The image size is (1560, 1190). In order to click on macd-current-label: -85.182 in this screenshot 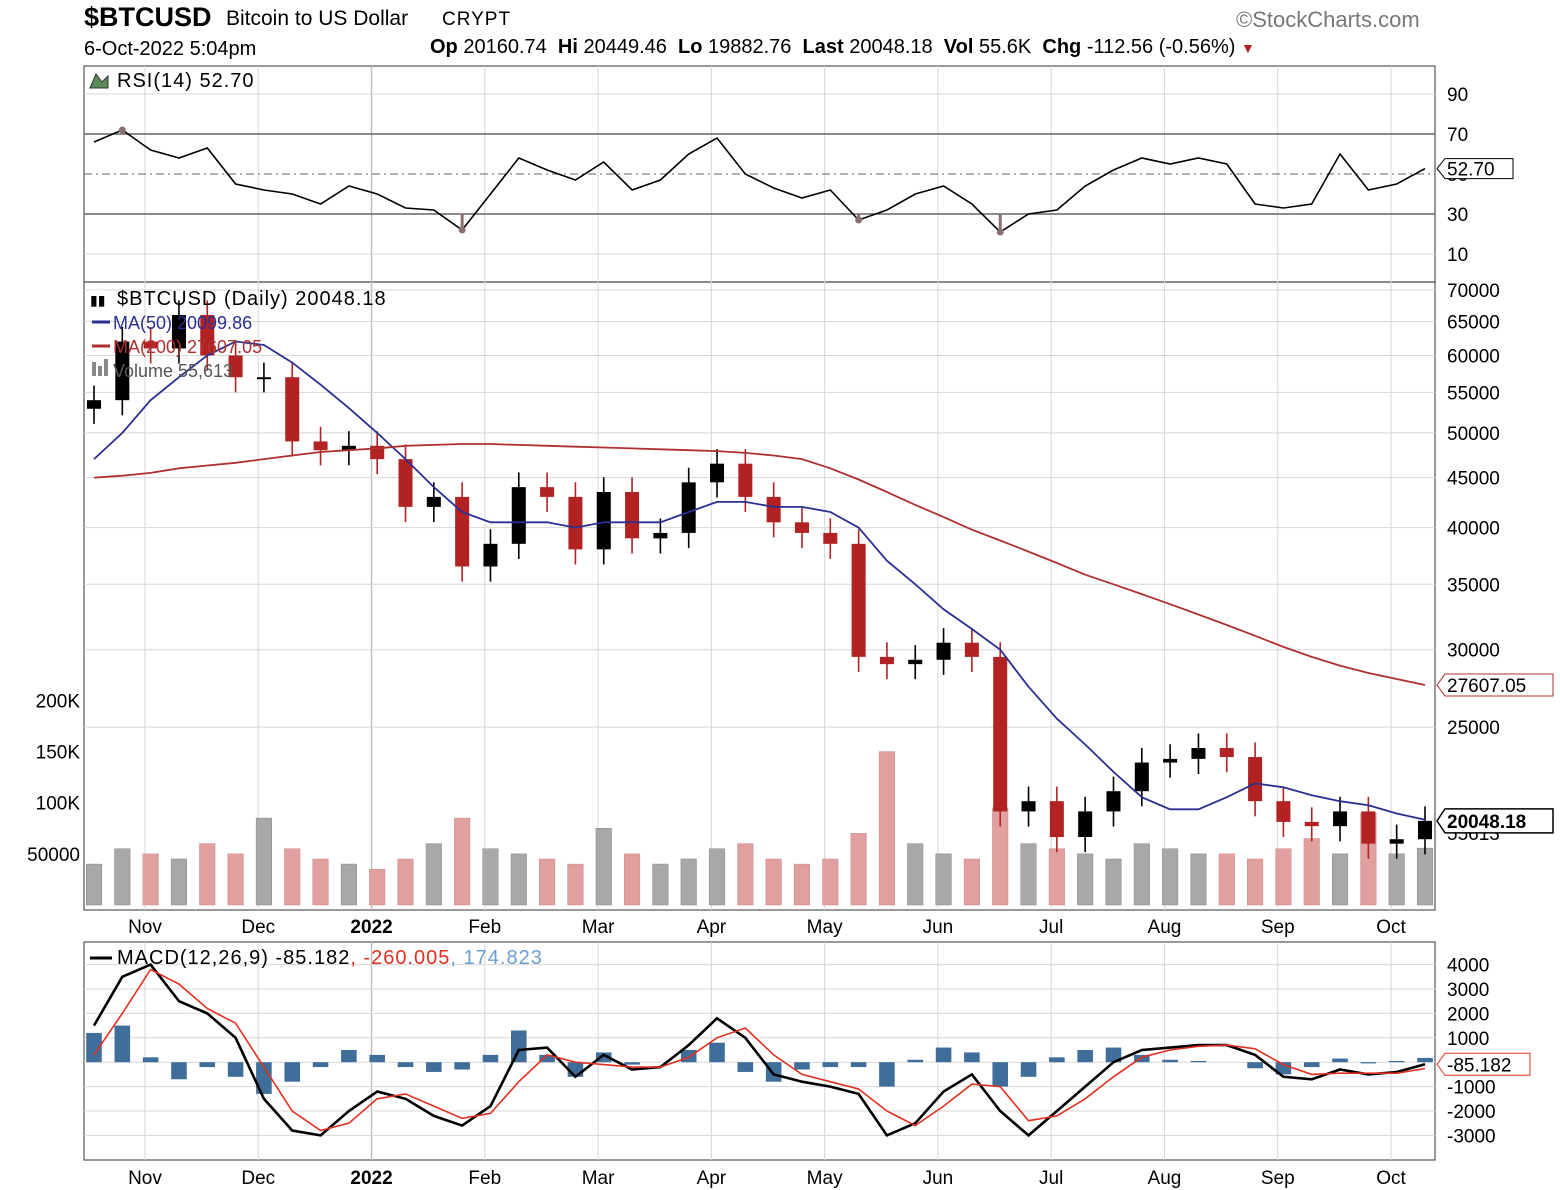, I will do `click(1479, 1065)`.